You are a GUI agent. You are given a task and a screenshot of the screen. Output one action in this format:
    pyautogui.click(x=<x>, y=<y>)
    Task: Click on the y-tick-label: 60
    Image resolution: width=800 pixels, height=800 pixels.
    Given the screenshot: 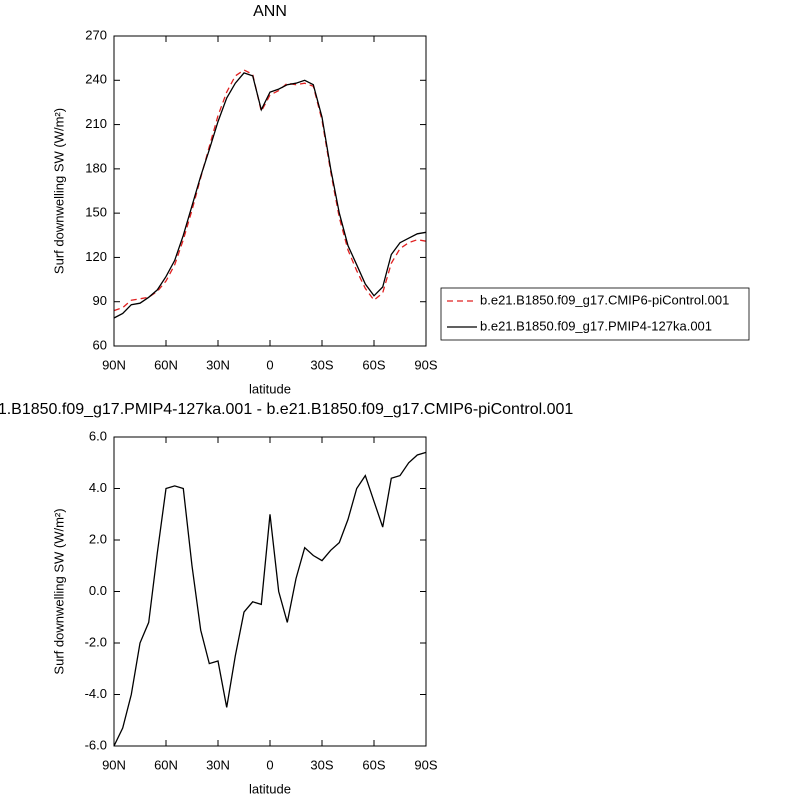 What is the action you would take?
    pyautogui.click(x=100, y=344)
    